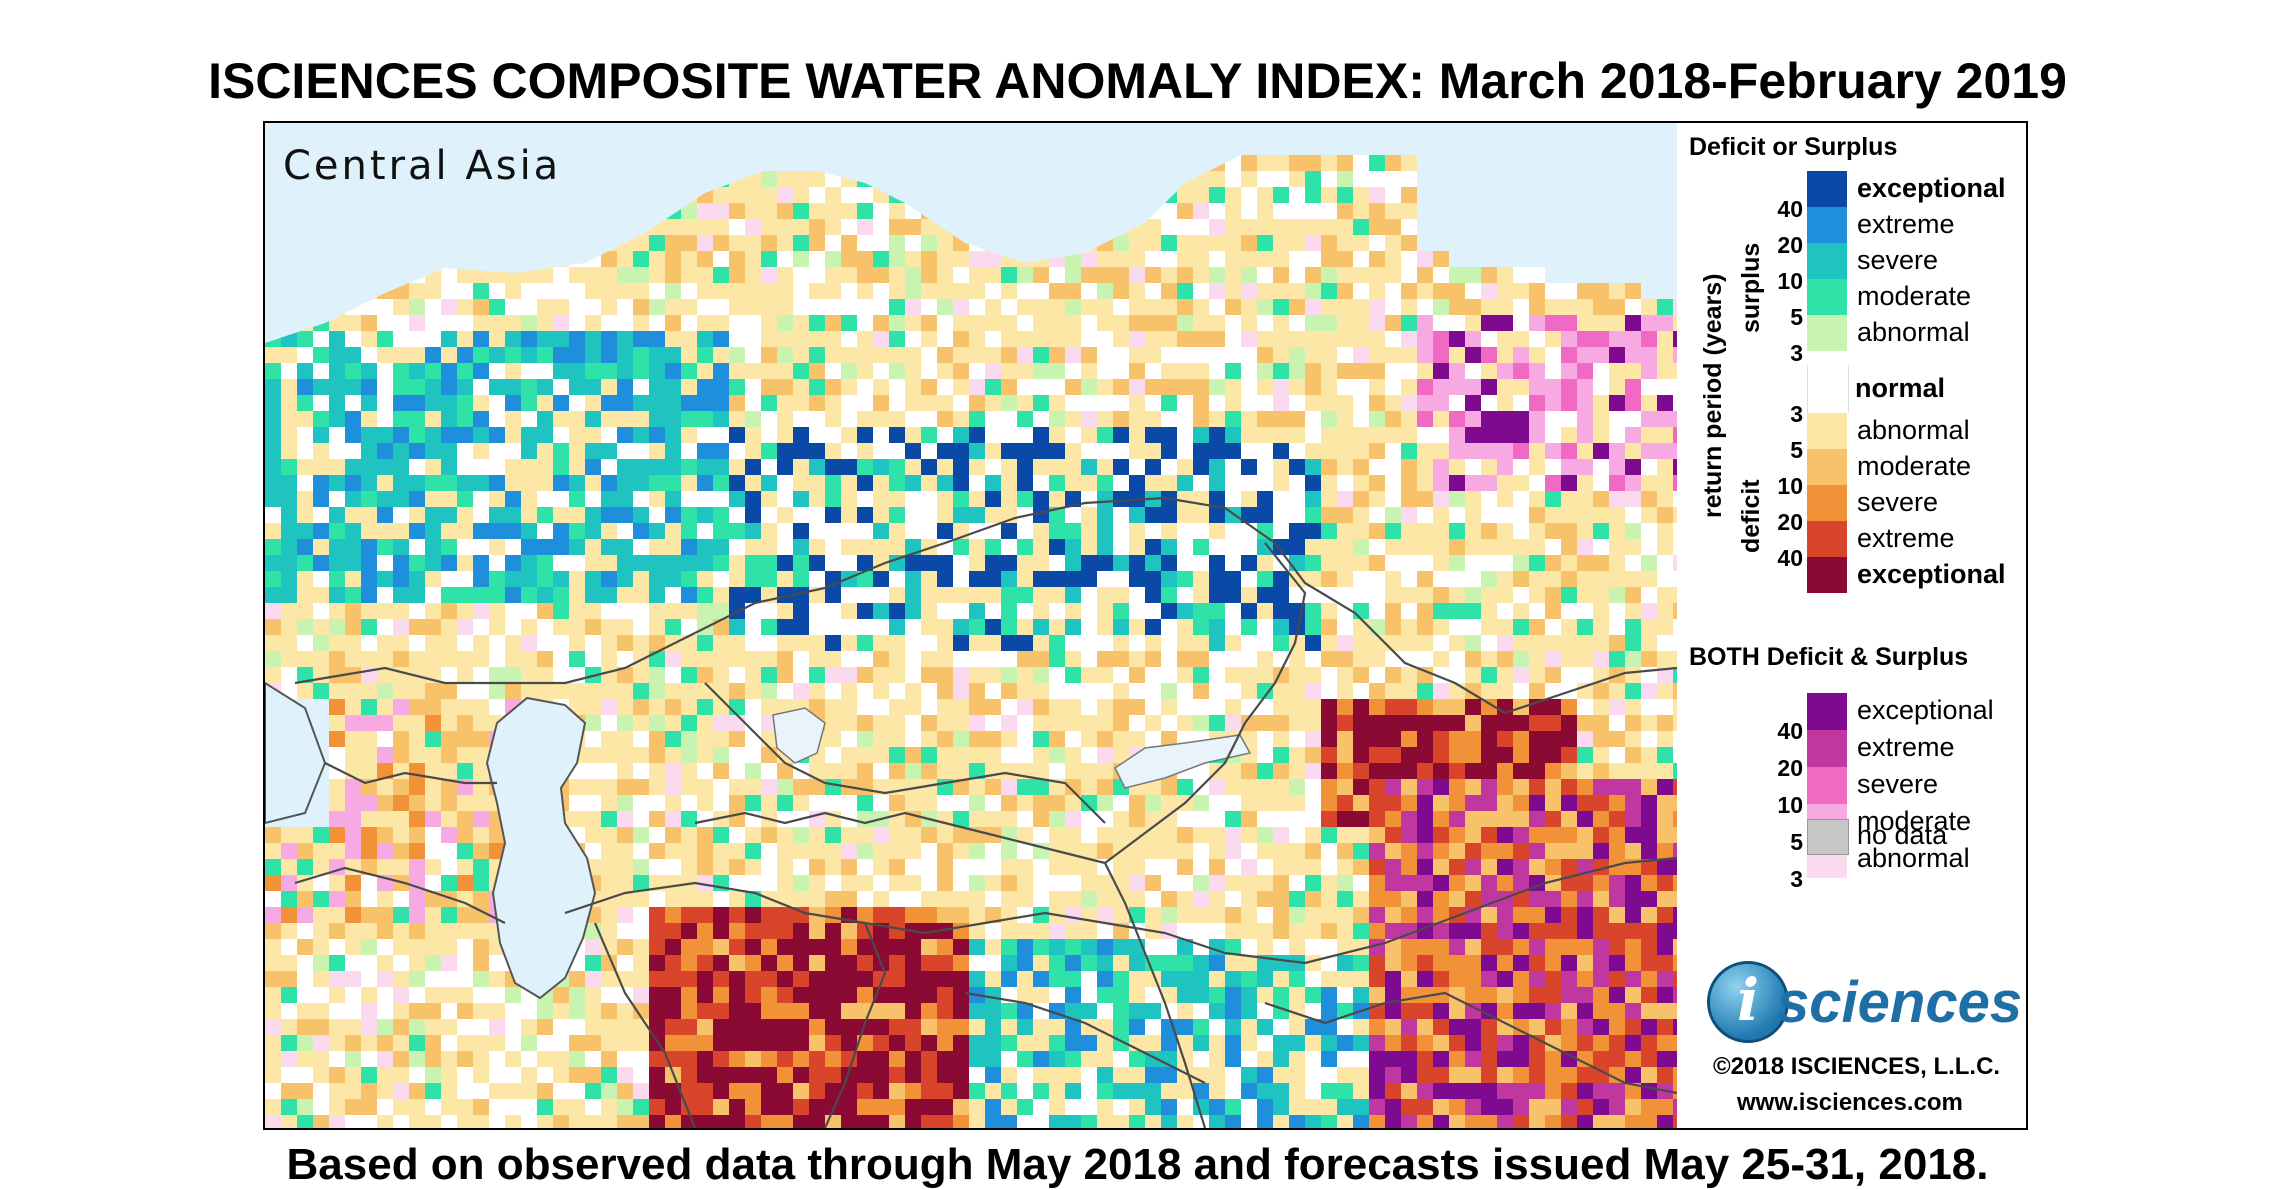 The image size is (2275, 1190). I want to click on both-label-exceptional: exceptional, so click(1925, 710).